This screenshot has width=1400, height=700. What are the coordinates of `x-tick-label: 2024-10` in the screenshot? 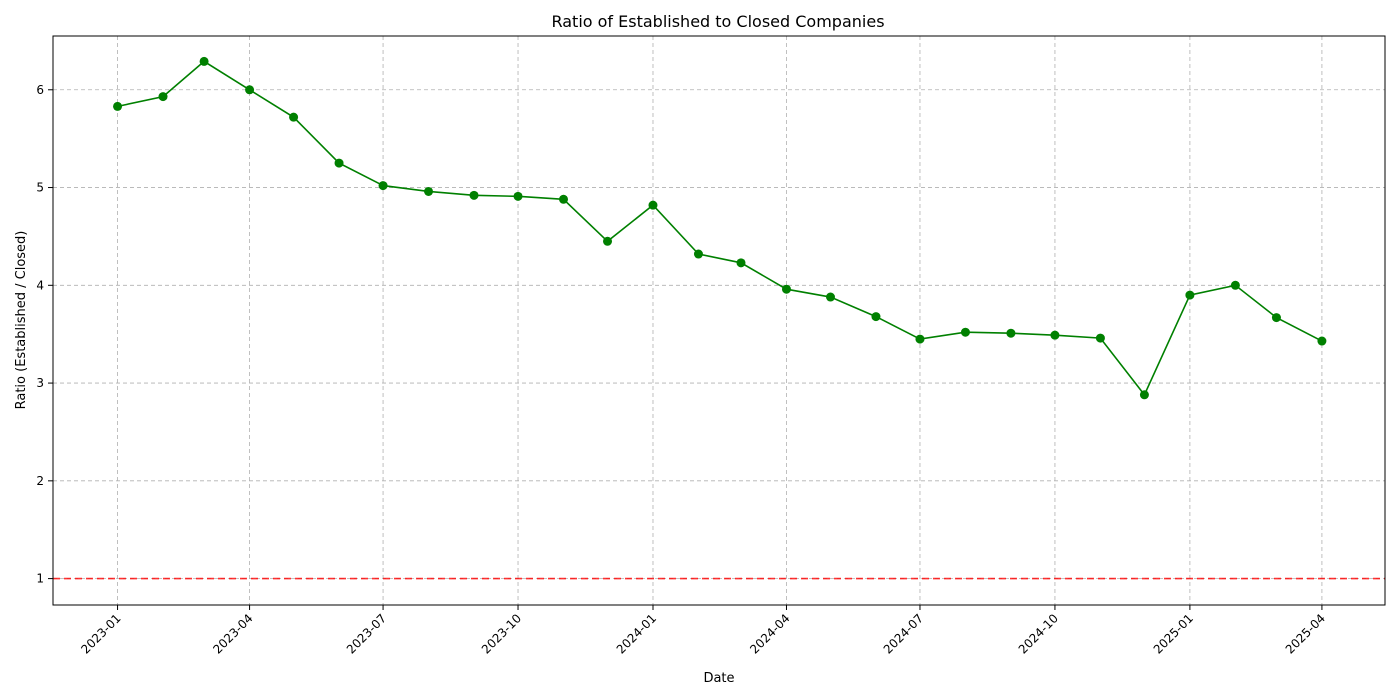 It's located at (1038, 633).